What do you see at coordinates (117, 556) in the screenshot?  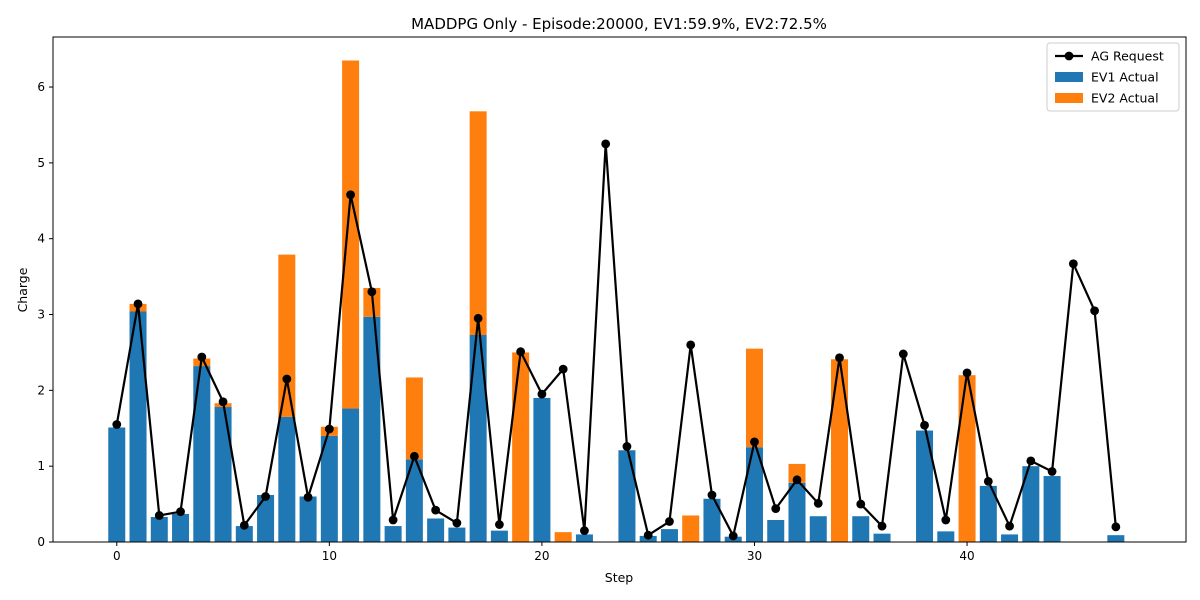 I see `x-tick-label: 0` at bounding box center [117, 556].